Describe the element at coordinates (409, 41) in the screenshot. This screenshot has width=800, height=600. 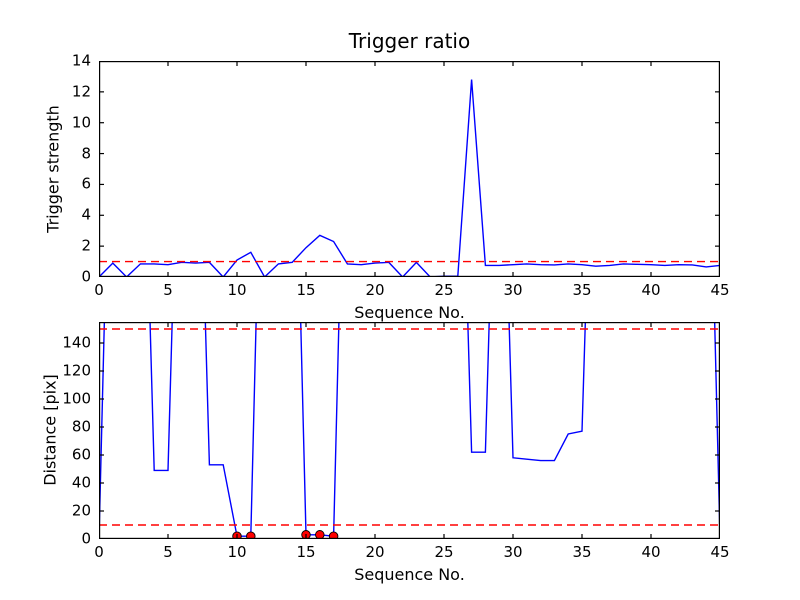
I see `chart-title: Trigger ratio` at that location.